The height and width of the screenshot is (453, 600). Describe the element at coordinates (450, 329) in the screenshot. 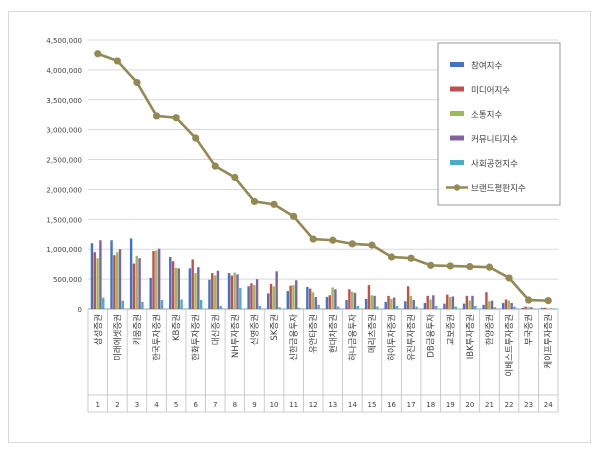

I see `x-category-label: 교보증권` at that location.